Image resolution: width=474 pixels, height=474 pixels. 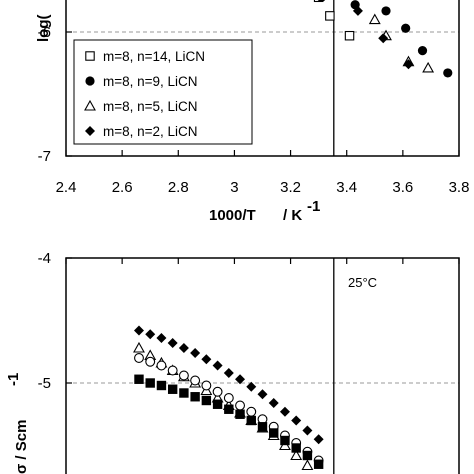 I want to click on legend-label: m=8, n=5, LiCN, so click(x=150, y=106).